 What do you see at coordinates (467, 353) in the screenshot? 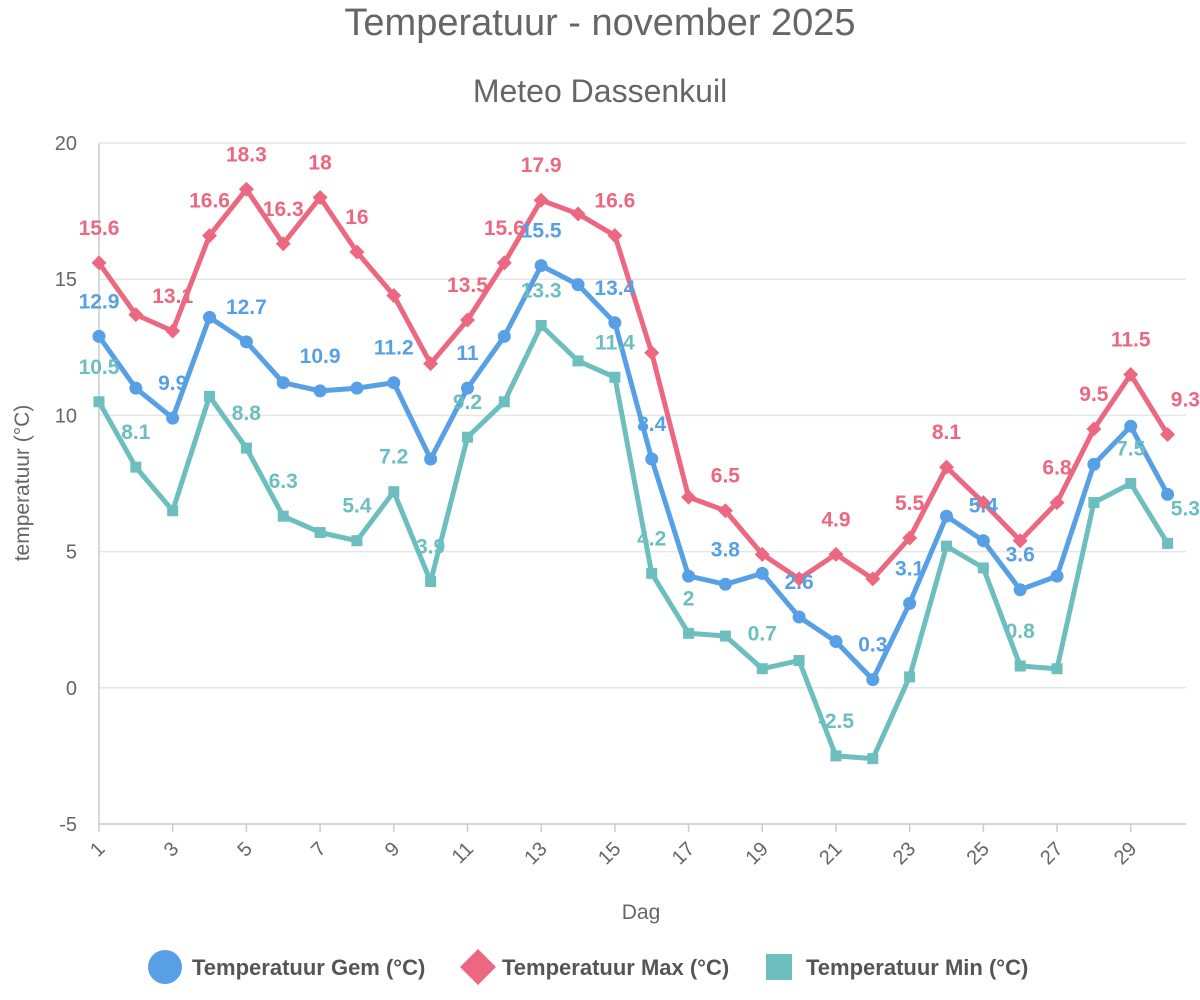
I see `data-label: 11` at bounding box center [467, 353].